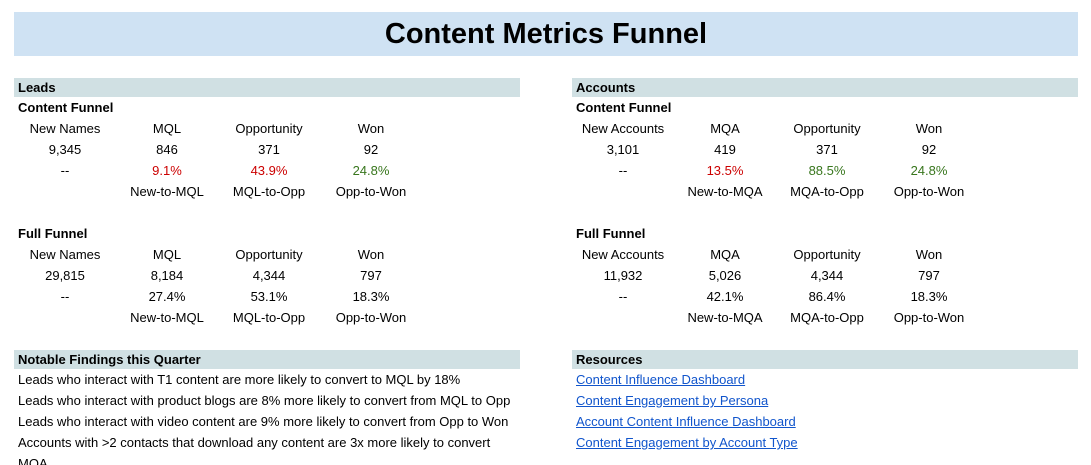 This screenshot has height=465, width=1091. I want to click on resources-section-header: Resources, so click(825, 359).